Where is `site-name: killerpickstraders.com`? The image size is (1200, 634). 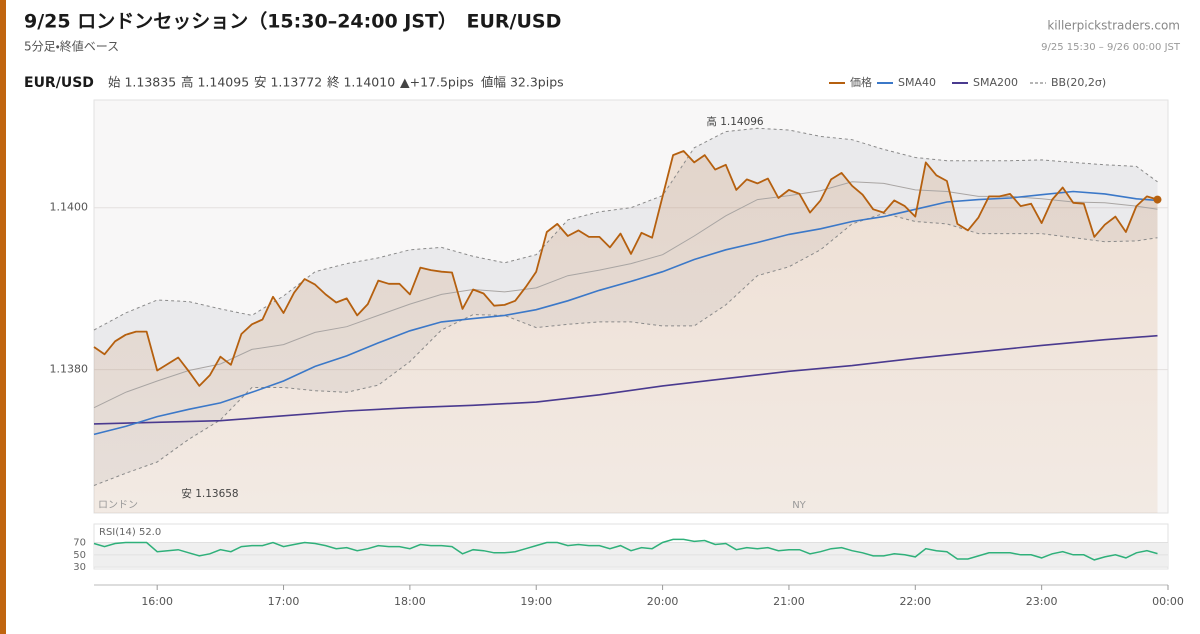 site-name: killerpickstraders.com is located at coordinates (1113, 26).